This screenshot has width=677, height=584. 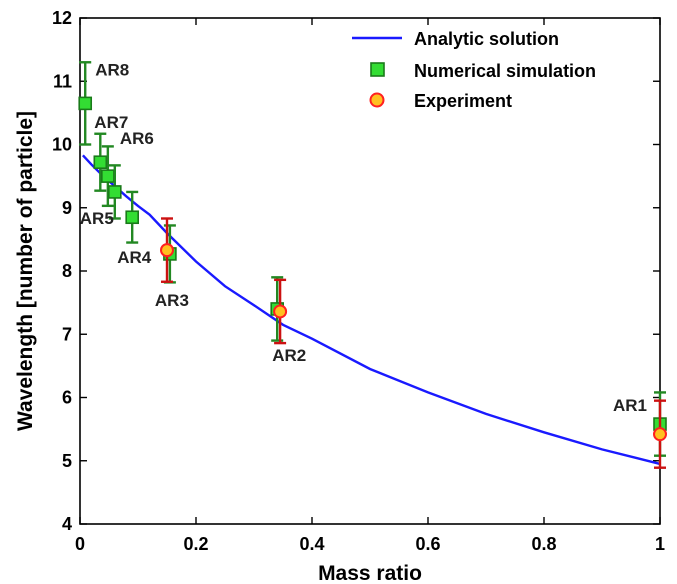 I want to click on y-tick-label: 9, so click(x=67, y=208).